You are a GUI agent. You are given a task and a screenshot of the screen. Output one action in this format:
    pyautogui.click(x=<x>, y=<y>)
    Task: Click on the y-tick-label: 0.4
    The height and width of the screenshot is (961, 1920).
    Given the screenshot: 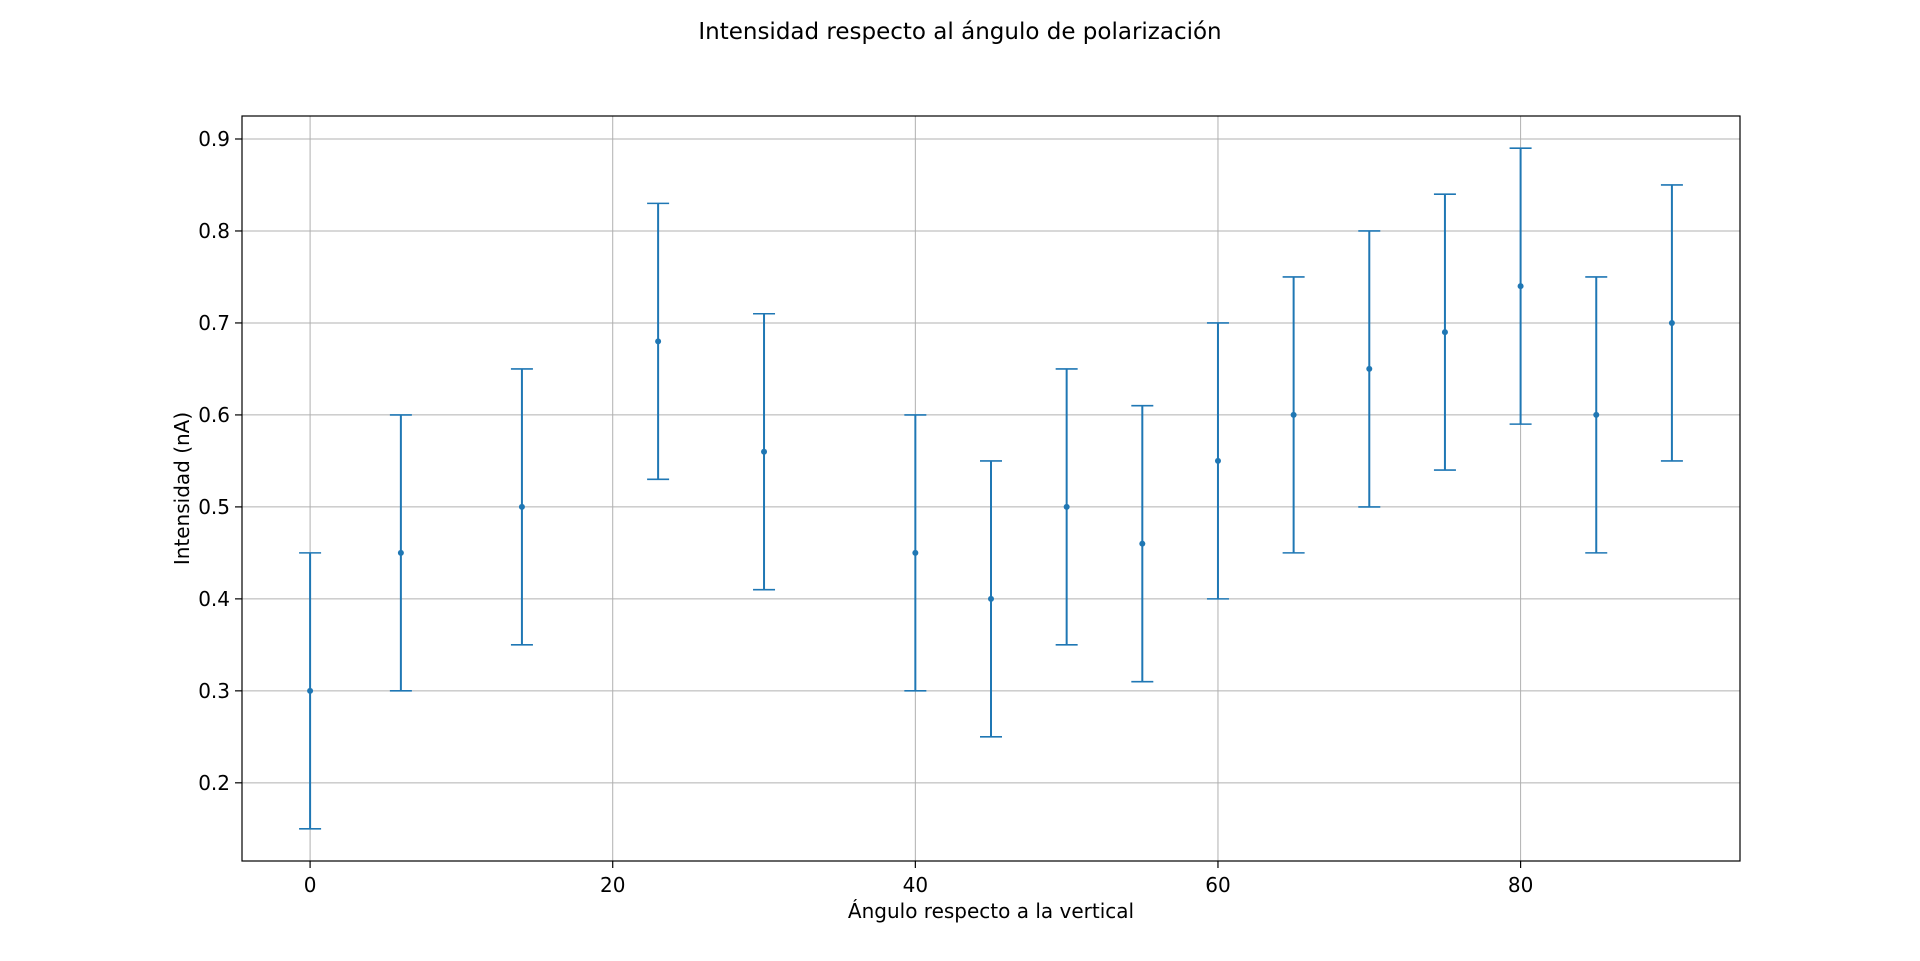 What is the action you would take?
    pyautogui.click(x=214, y=599)
    